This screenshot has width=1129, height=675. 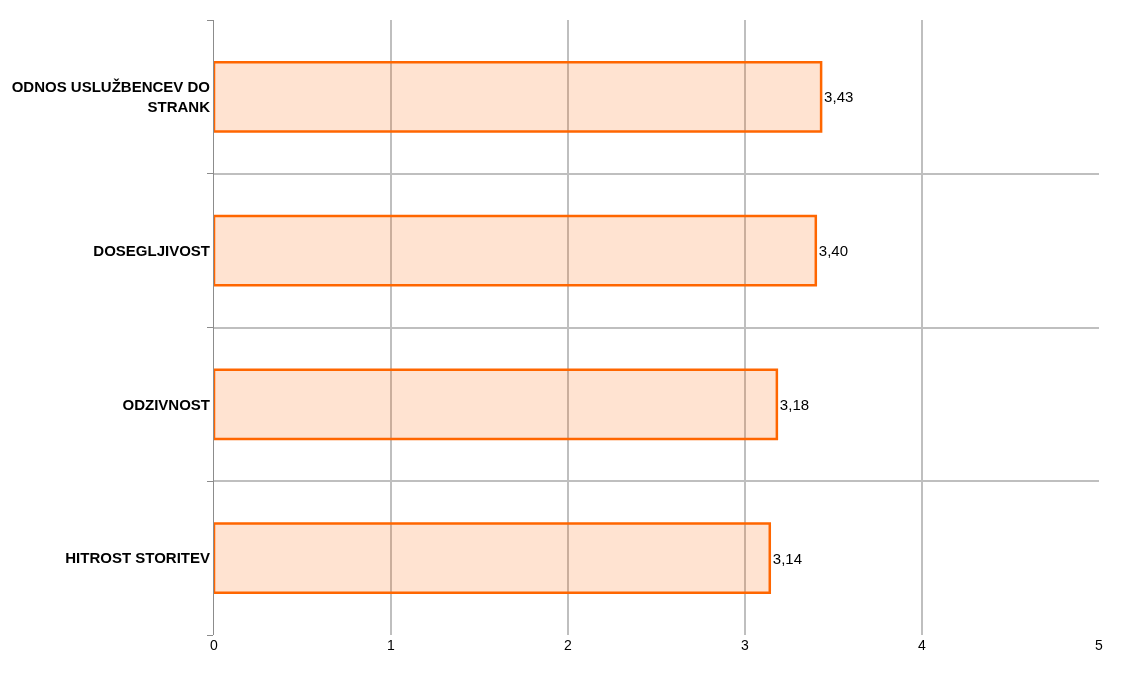 What do you see at coordinates (166, 404) in the screenshot?
I see `y-tick-label: ODZIVNOST` at bounding box center [166, 404].